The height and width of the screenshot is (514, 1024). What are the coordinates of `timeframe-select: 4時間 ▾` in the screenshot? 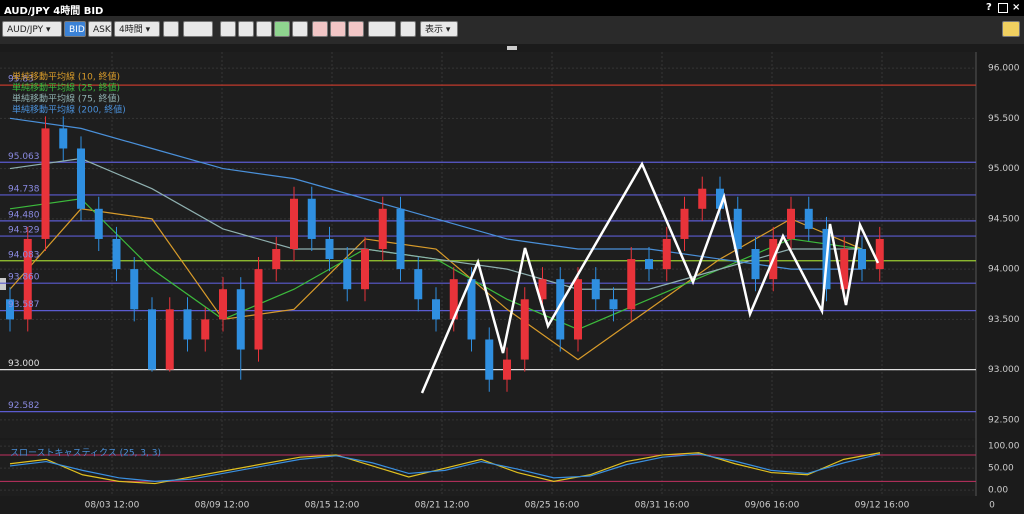 It's located at (137, 29).